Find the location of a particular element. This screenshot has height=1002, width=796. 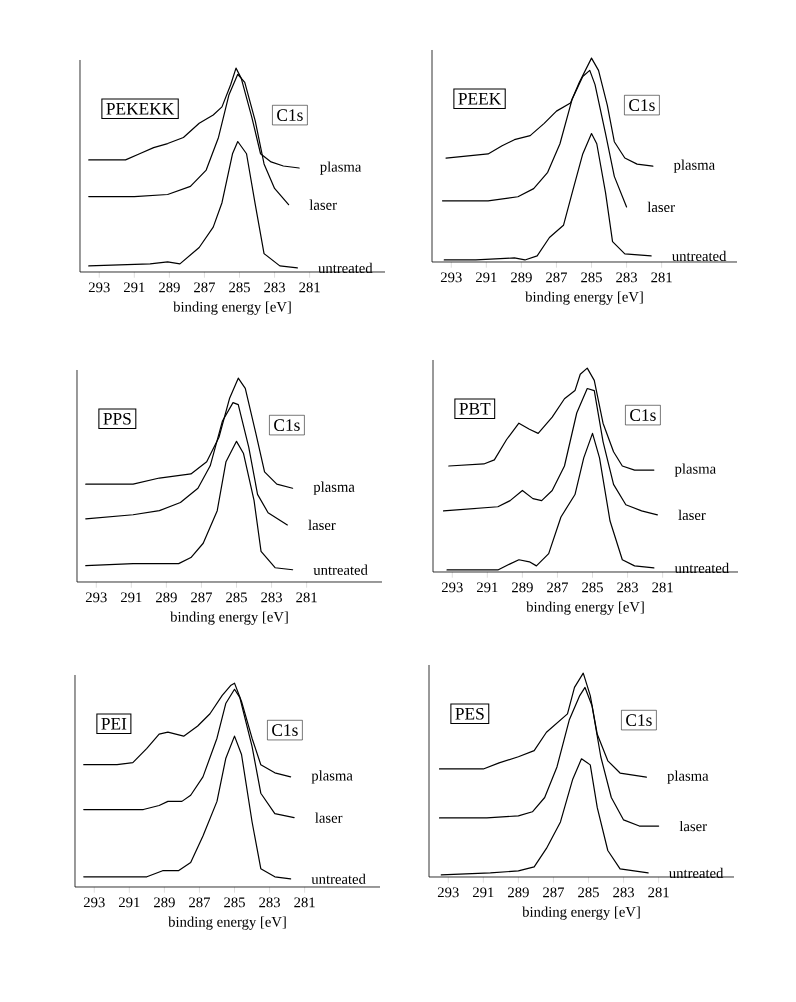

text: PEI is located at coordinates (114, 724).